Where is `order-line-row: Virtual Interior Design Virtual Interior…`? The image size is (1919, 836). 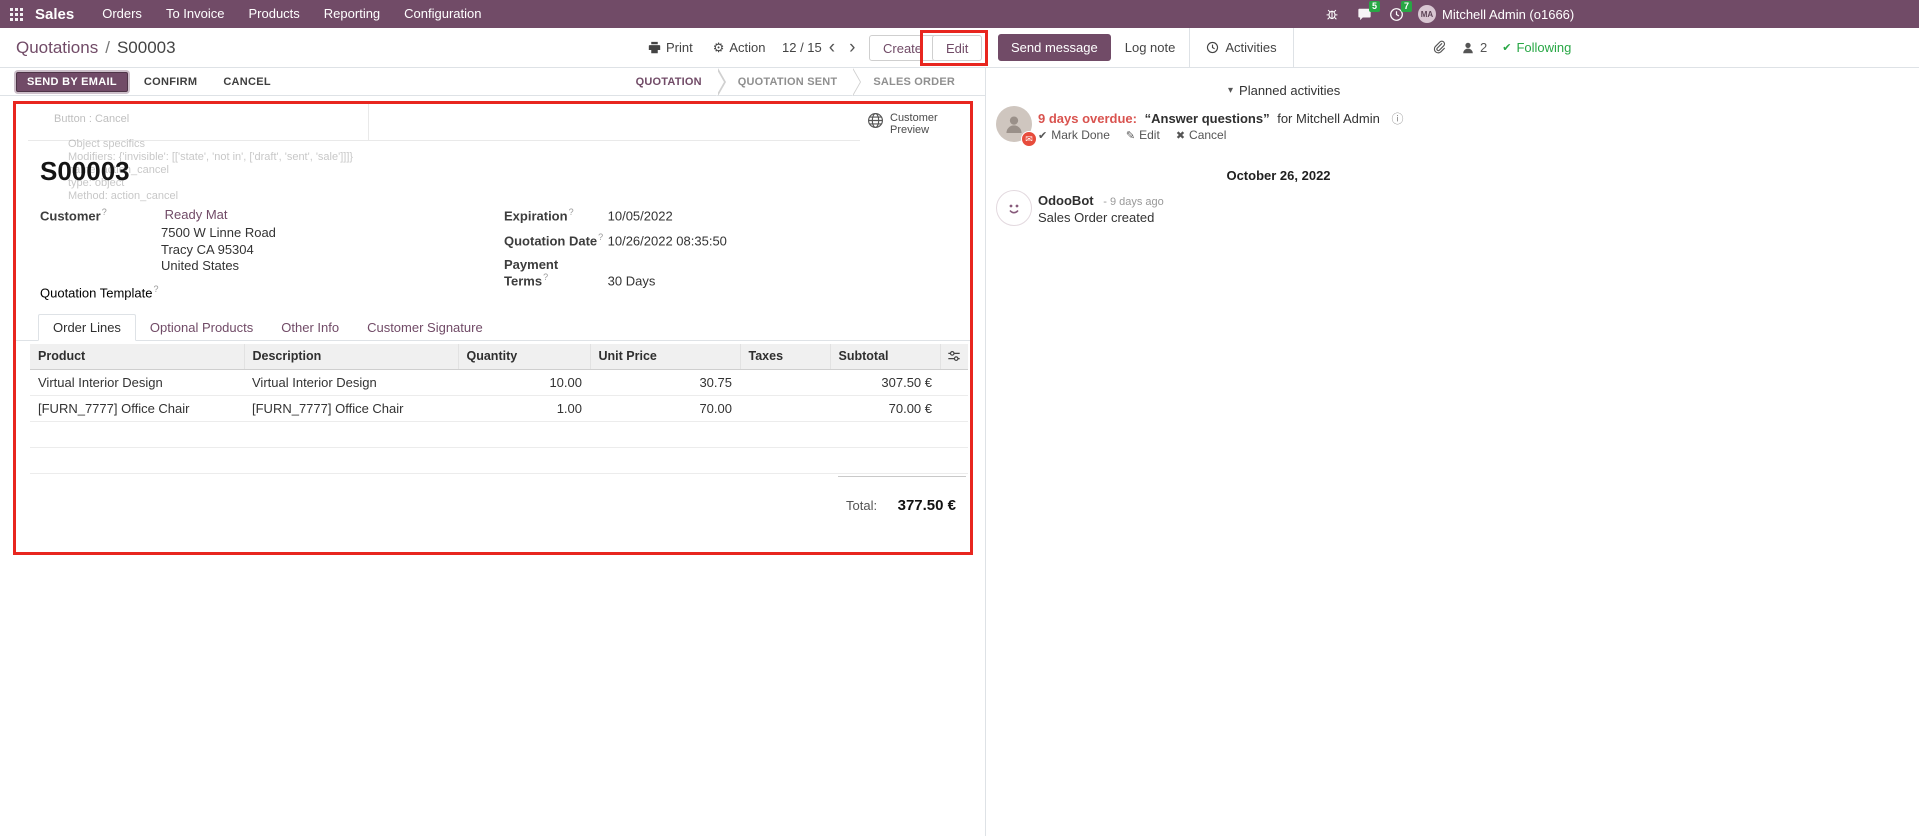 order-line-row: Virtual Interior Design Virtual Interior… is located at coordinates (499, 382).